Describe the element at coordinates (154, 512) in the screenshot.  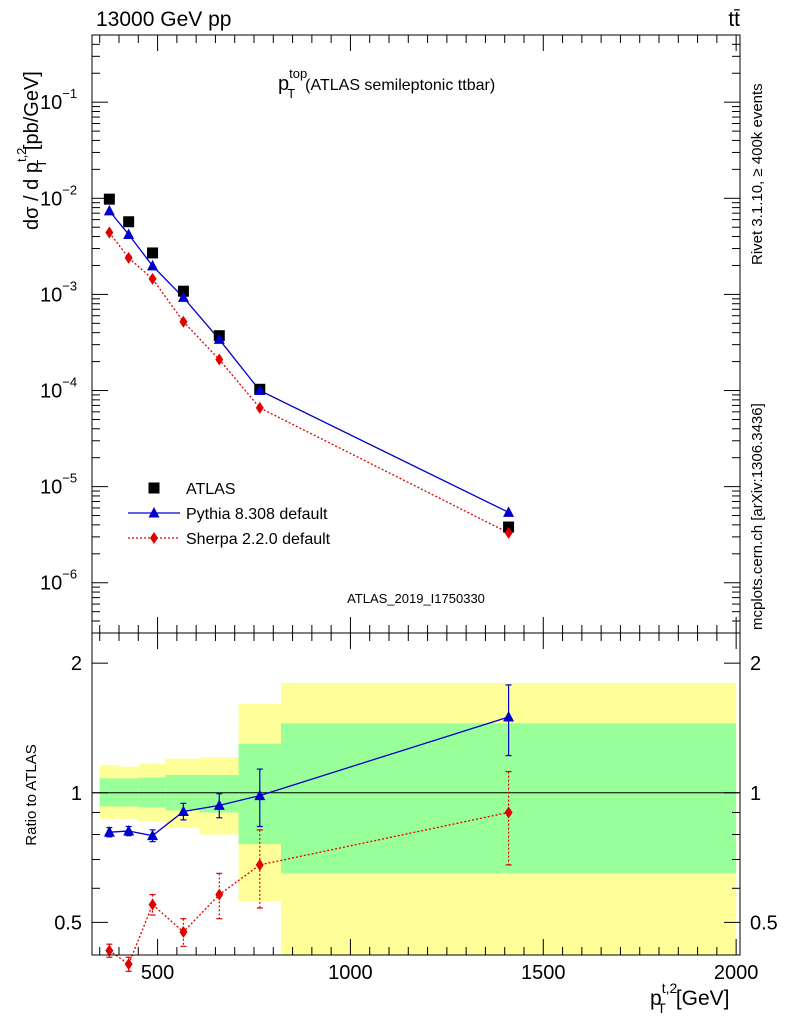
I see `pythia-legend-marker` at that location.